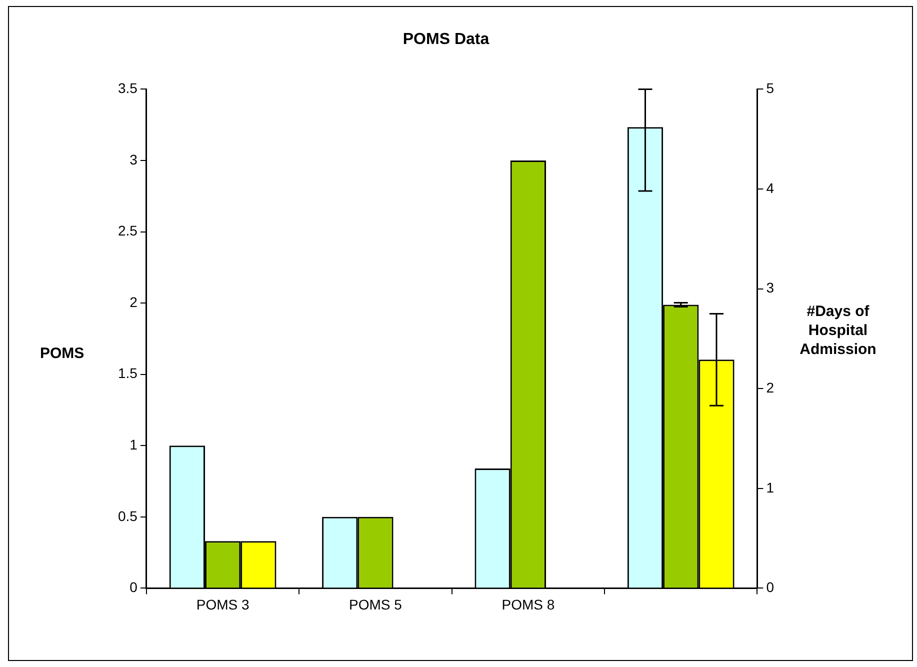  What do you see at coordinates (62, 353) in the screenshot?
I see `y-axis-title: POMS` at bounding box center [62, 353].